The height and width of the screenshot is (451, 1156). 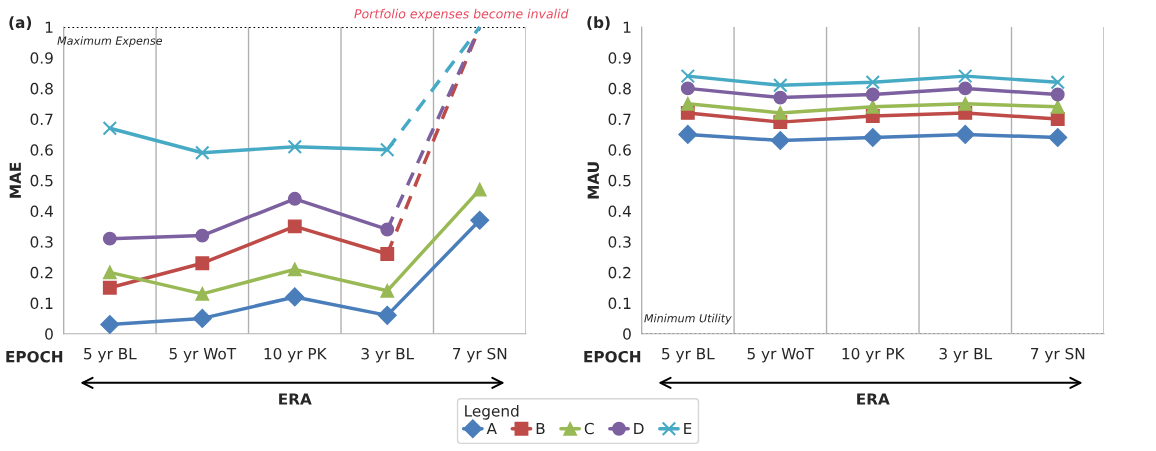 What do you see at coordinates (491, 428) in the screenshot?
I see `legend-label: A` at bounding box center [491, 428].